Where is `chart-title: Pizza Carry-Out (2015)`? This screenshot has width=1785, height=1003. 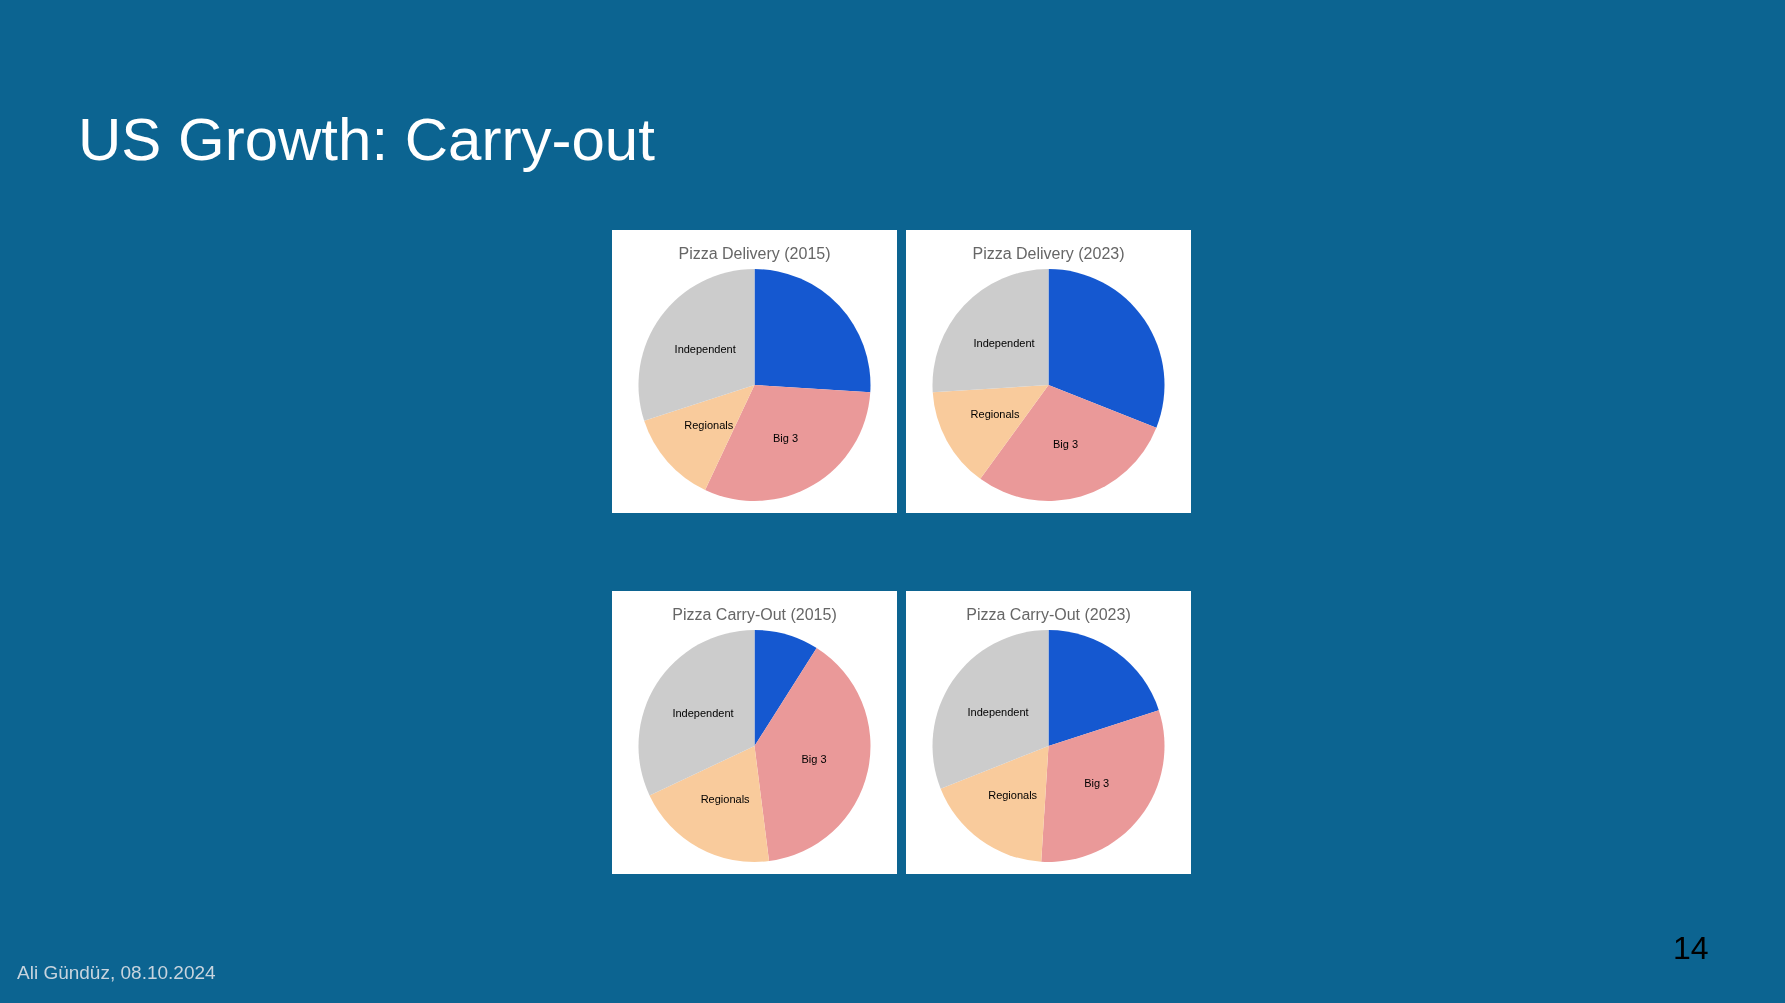 chart-title: Pizza Carry-Out (2015) is located at coordinates (754, 614).